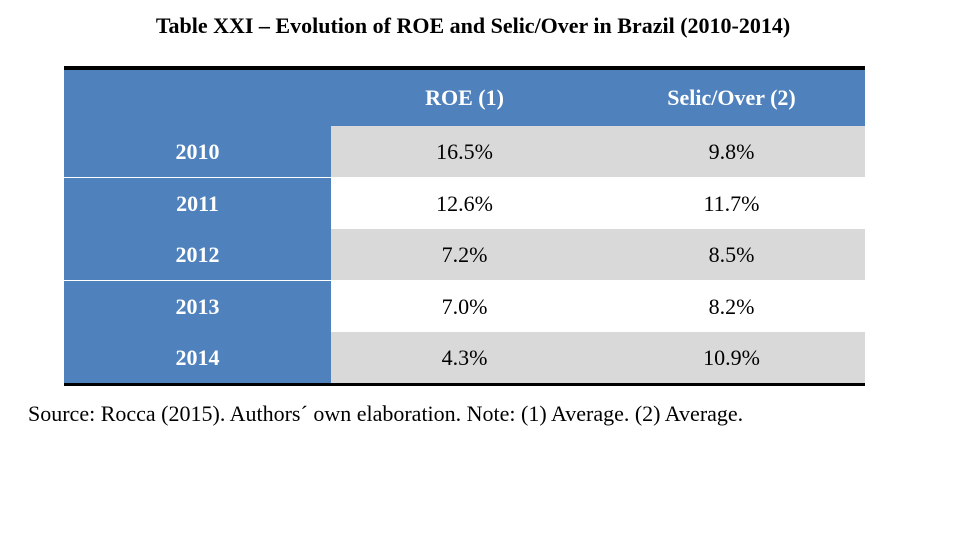 This screenshot has height=539, width=960. I want to click on selic-cell: 10.9%, so click(731, 357).